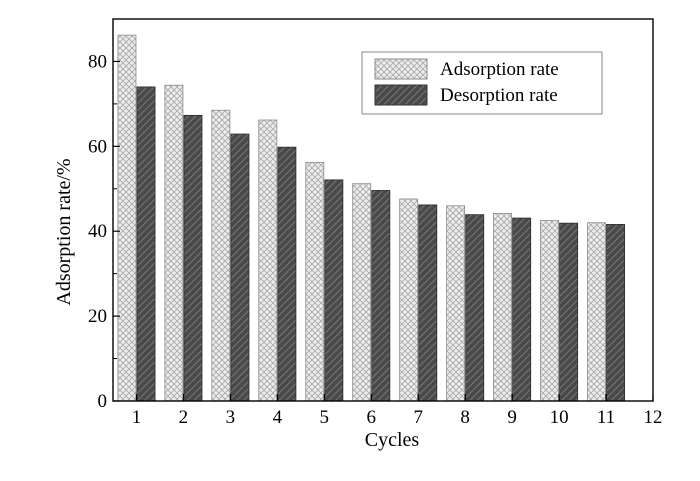 The height and width of the screenshot is (481, 700). I want to click on x-tick-label-6: 6, so click(372, 417).